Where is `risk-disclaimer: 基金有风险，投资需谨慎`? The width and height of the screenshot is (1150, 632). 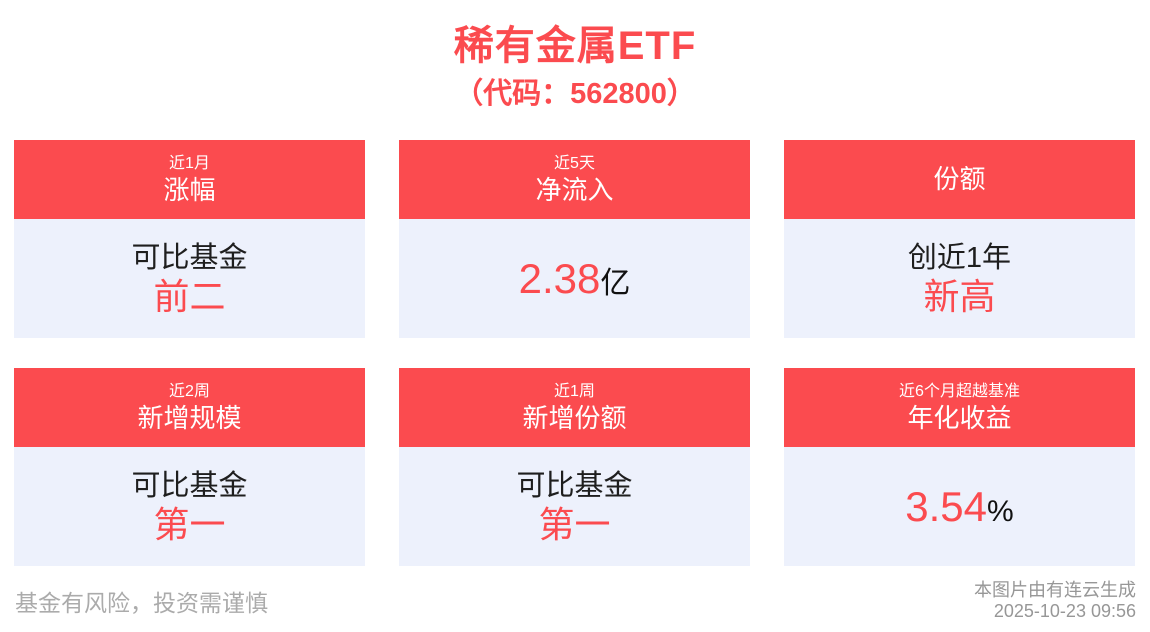
risk-disclaimer: 基金有风险，投资需谨慎 is located at coordinates (141, 603).